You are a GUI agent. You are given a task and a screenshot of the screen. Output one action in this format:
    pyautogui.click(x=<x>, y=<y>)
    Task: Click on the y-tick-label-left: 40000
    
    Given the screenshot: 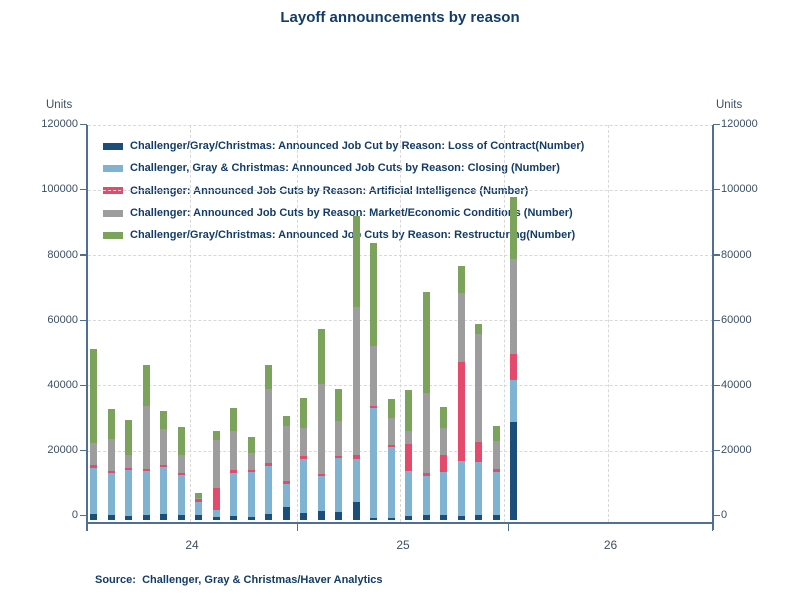 What is the action you would take?
    pyautogui.click(x=62, y=384)
    